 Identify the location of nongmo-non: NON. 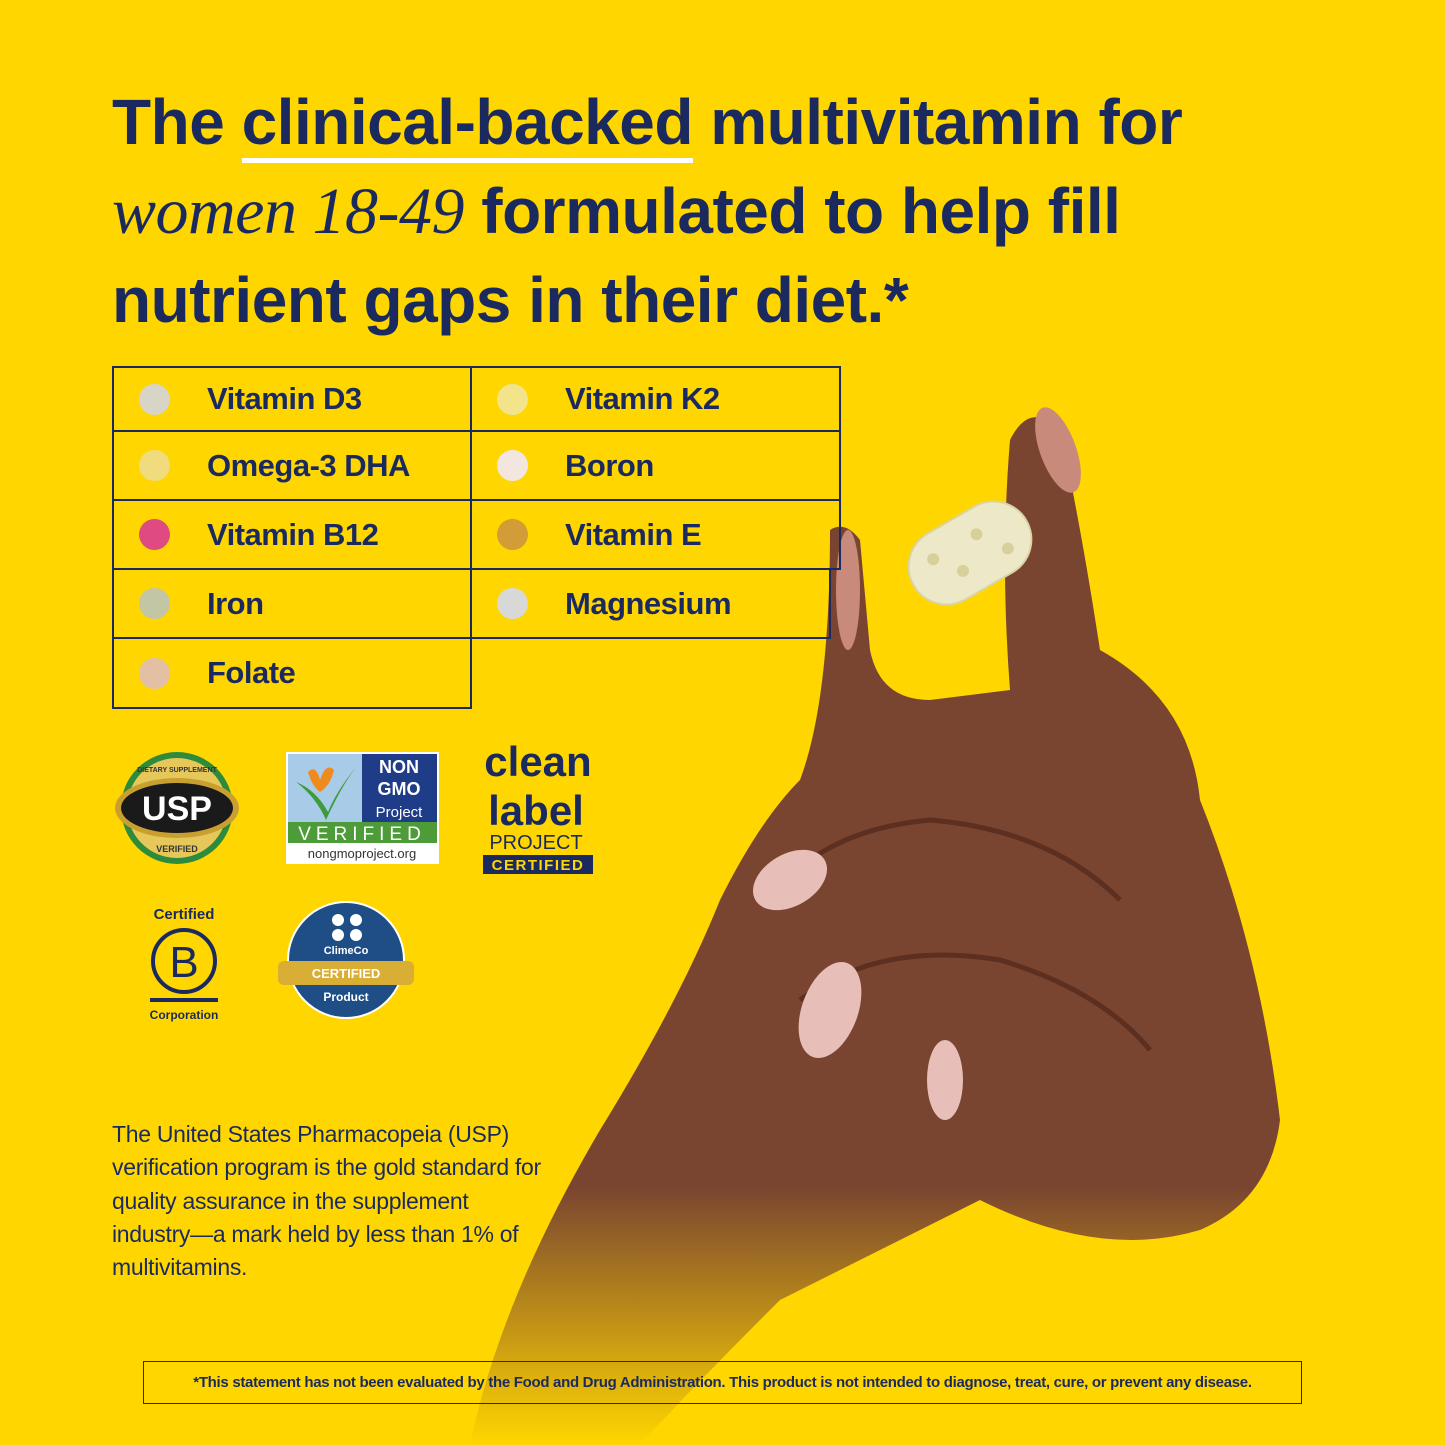
(399, 767).